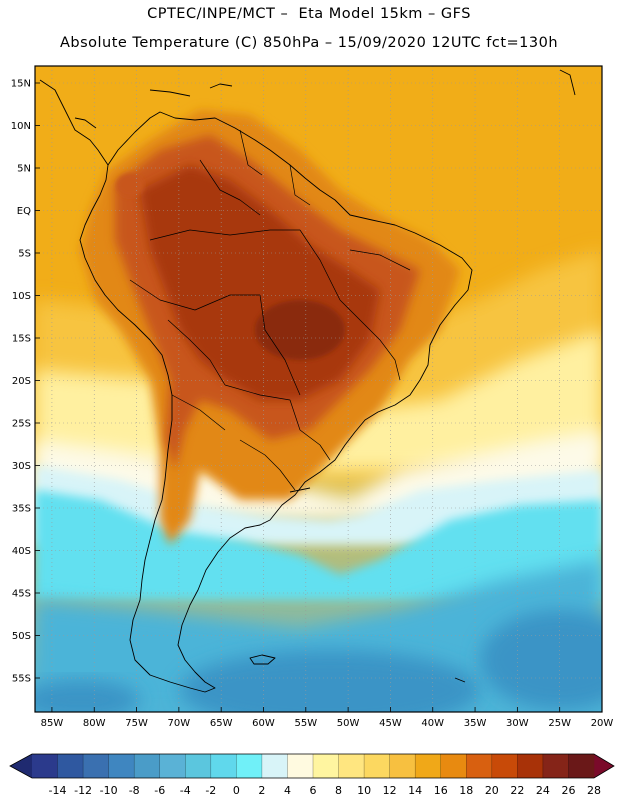  What do you see at coordinates (21, 551) in the screenshot?
I see `latitude-tick-label: 40S` at bounding box center [21, 551].